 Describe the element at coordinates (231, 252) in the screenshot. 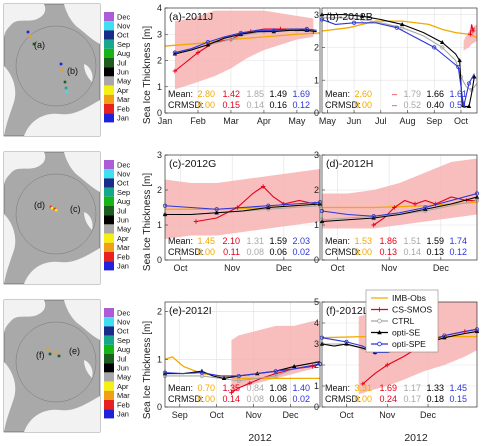

I see `stats-crmsd-value: 0.11` at that location.